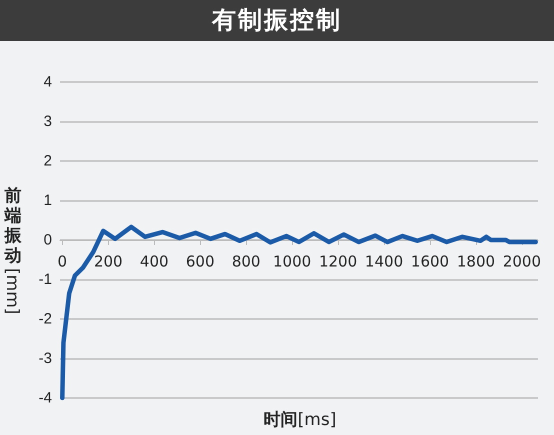 Image resolution: width=554 pixels, height=435 pixels. Describe the element at coordinates (48, 240) in the screenshot. I see `y-tick-label: 0` at that location.